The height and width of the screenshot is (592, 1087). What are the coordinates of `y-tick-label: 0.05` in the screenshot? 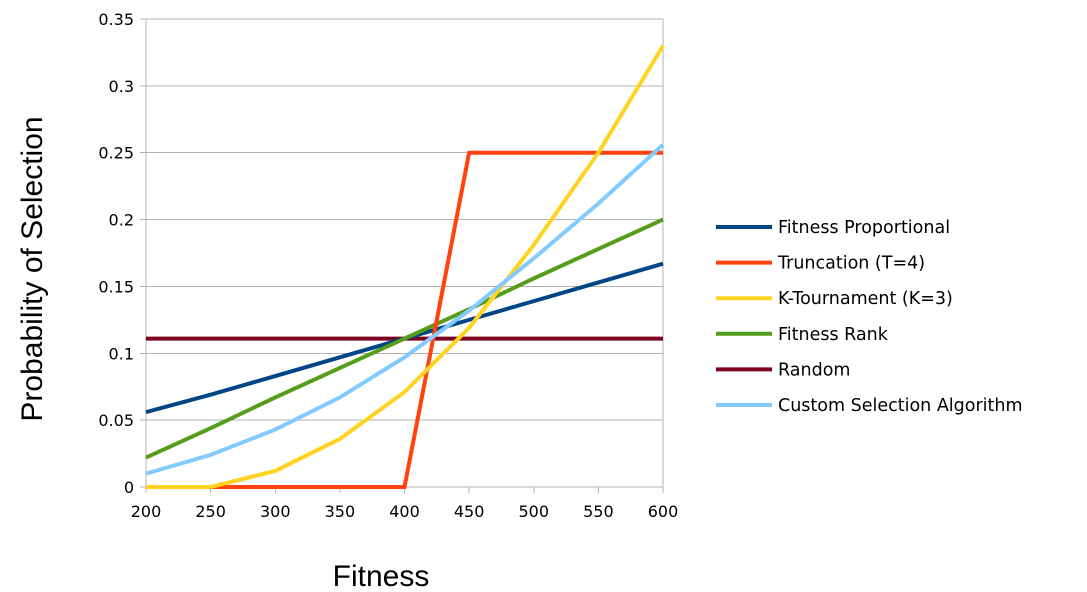 It's located at (116, 420).